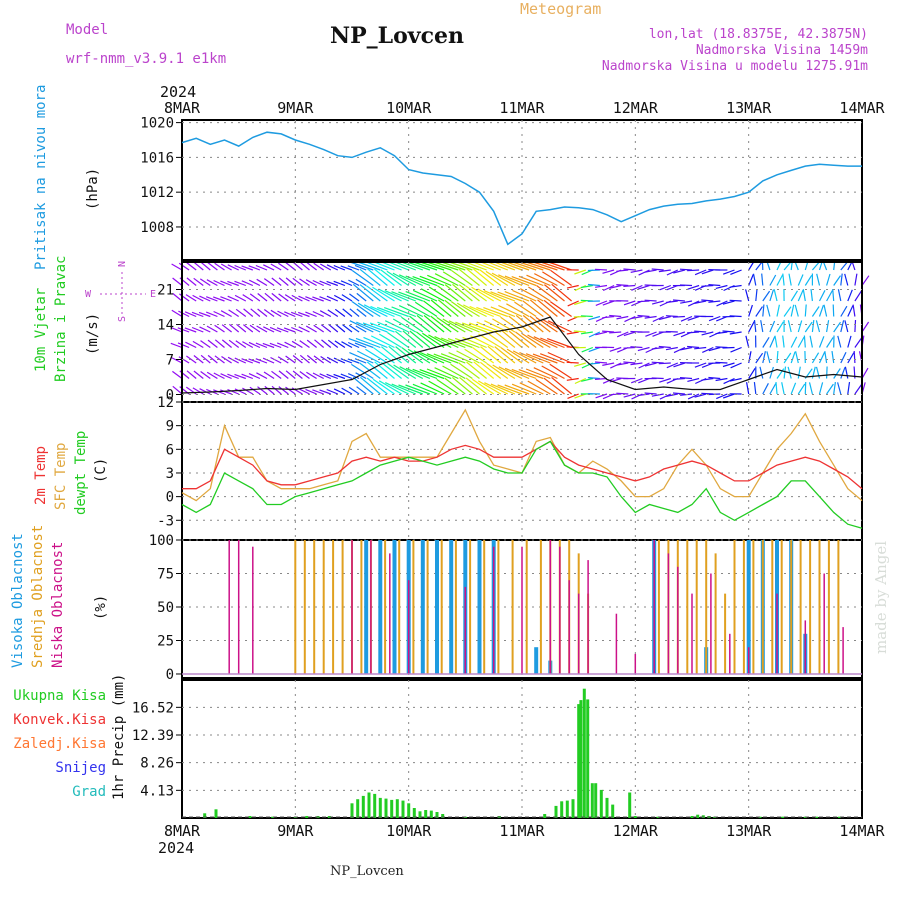 Image resolution: width=900 pixels, height=900 pixels. Describe the element at coordinates (170, 450) in the screenshot. I see `ytick-label: 6` at that location.